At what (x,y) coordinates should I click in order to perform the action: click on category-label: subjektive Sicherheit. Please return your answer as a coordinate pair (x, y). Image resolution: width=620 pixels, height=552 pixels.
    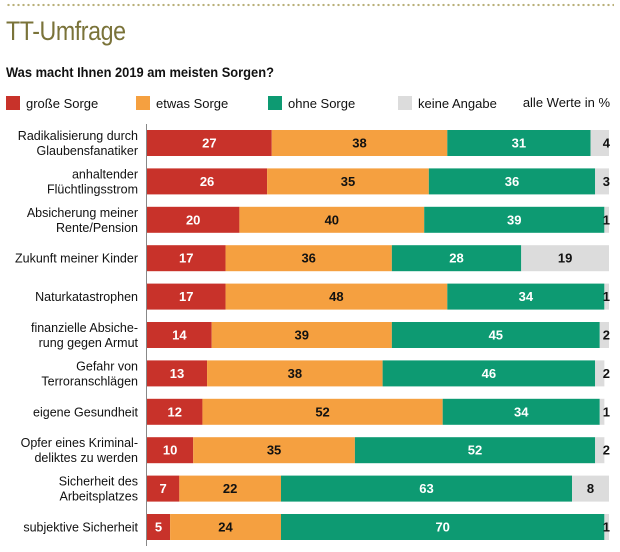
    Looking at the image, I should click on (80, 528).